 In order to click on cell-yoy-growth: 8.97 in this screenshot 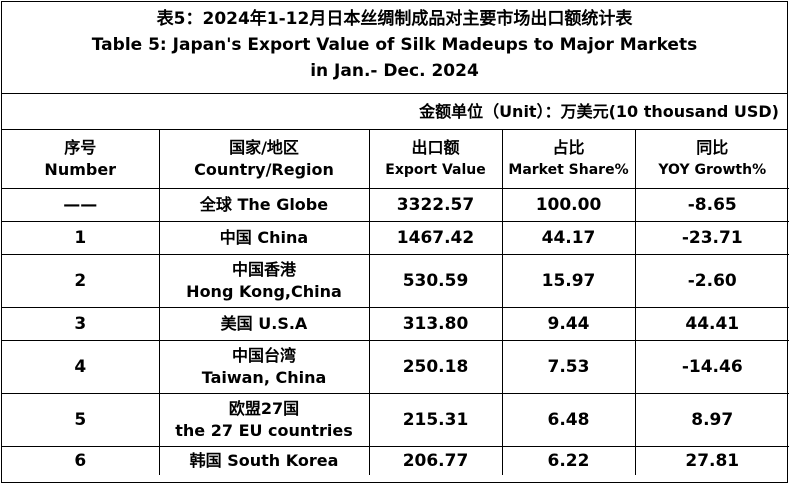, I will do `click(712, 419)`.